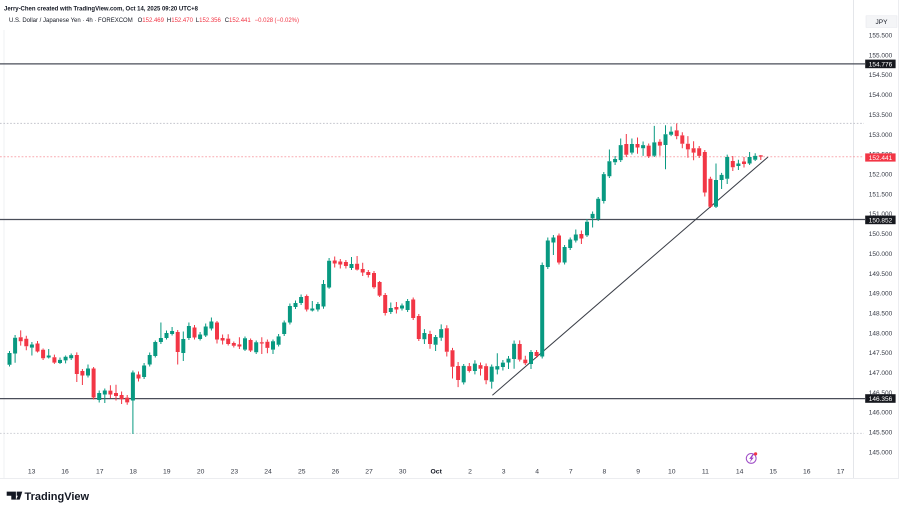 The width and height of the screenshot is (903, 516). I want to click on svg-text: 26, so click(336, 472).